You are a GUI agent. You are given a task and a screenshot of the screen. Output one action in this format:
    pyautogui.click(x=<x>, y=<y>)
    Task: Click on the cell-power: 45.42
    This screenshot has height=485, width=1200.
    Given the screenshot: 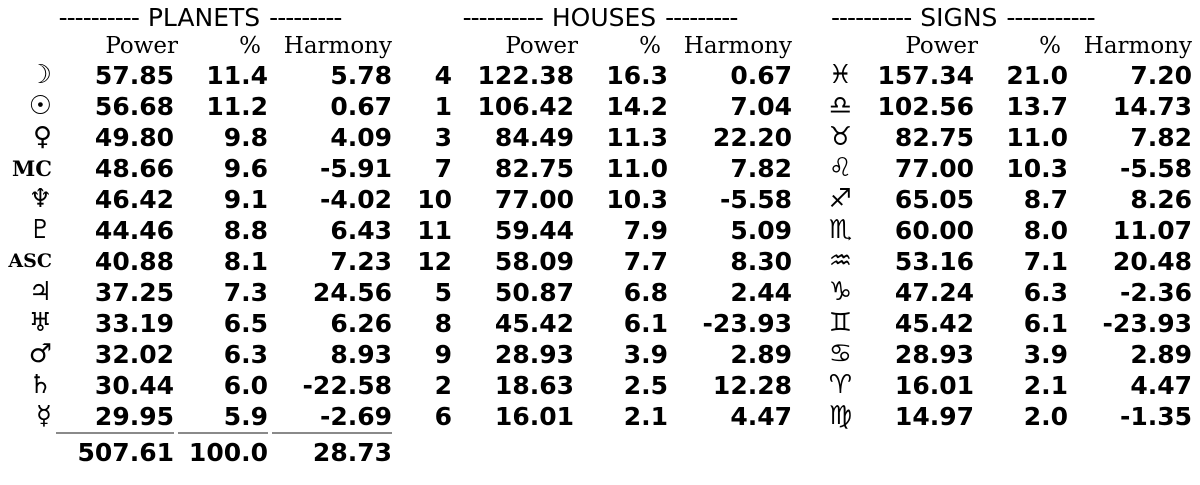 What is the action you would take?
    pyautogui.click(x=534, y=323)
    